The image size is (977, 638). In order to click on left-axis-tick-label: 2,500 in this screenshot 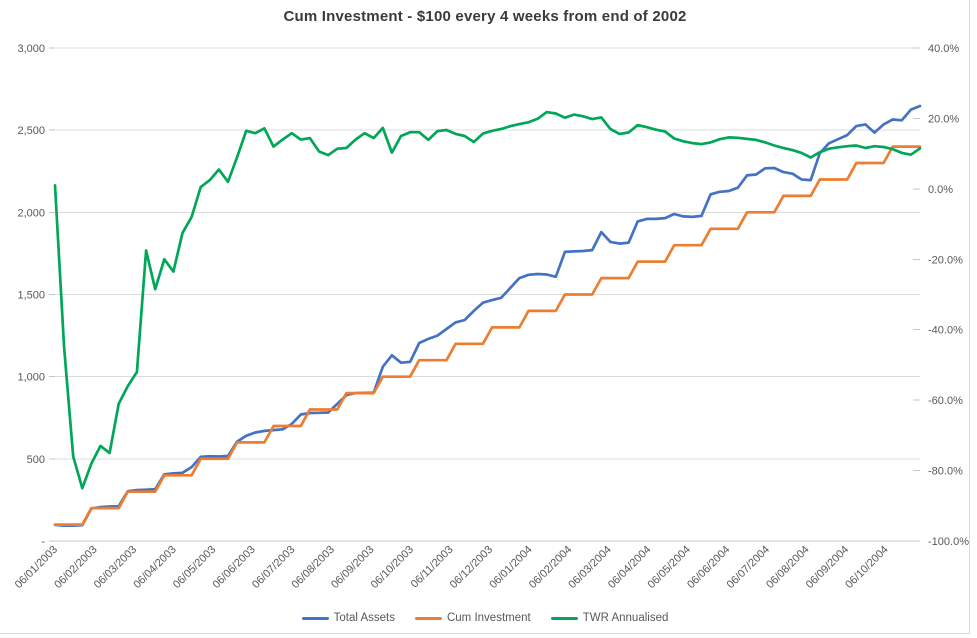, I will do `click(31, 131)`.